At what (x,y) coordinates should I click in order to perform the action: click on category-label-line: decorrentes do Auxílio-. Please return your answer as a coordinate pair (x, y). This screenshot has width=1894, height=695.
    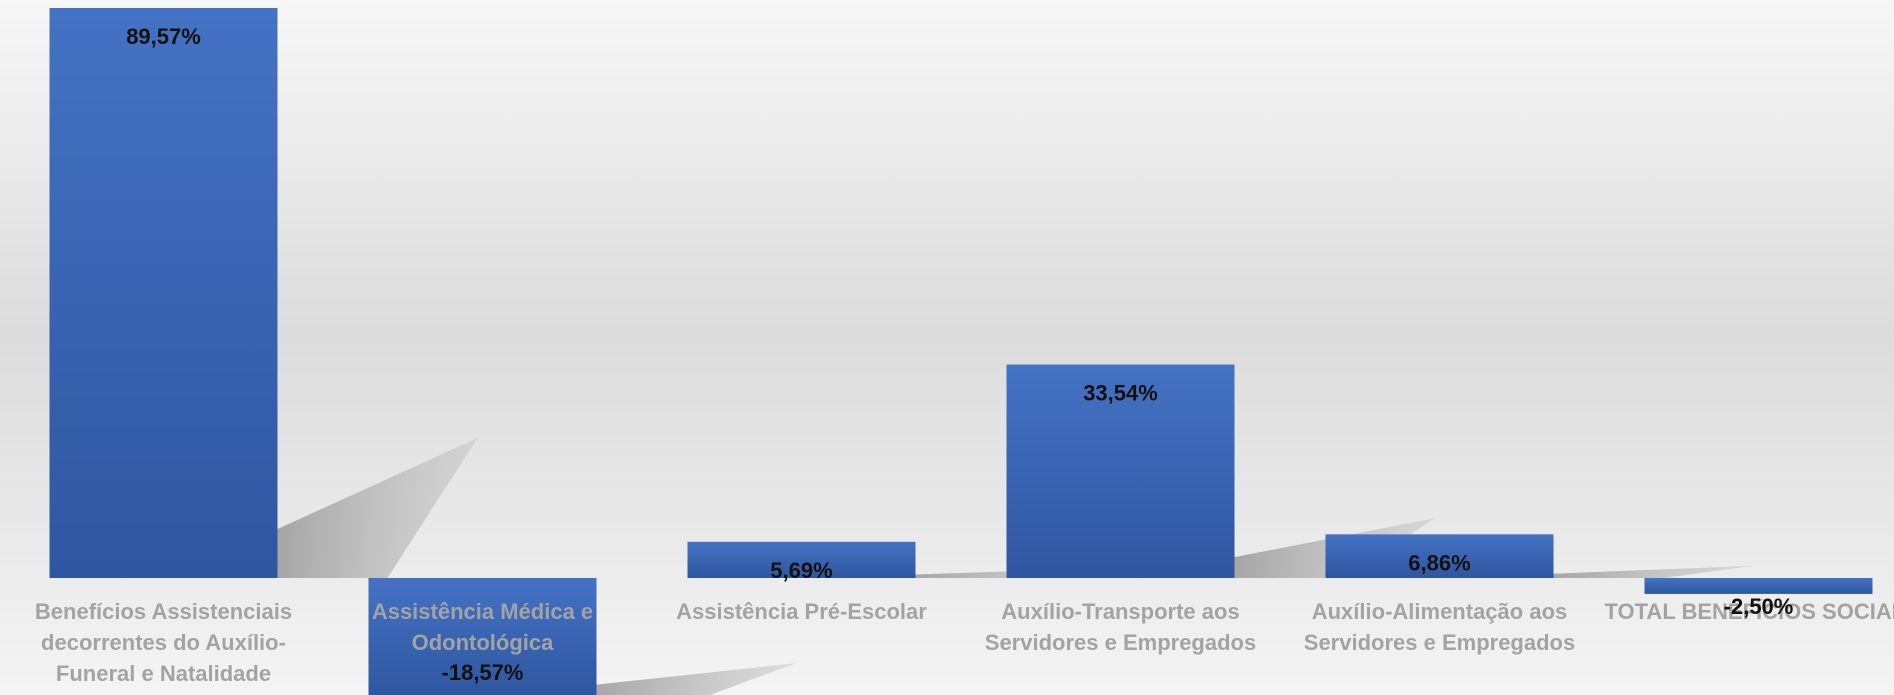
    Looking at the image, I should click on (163, 642).